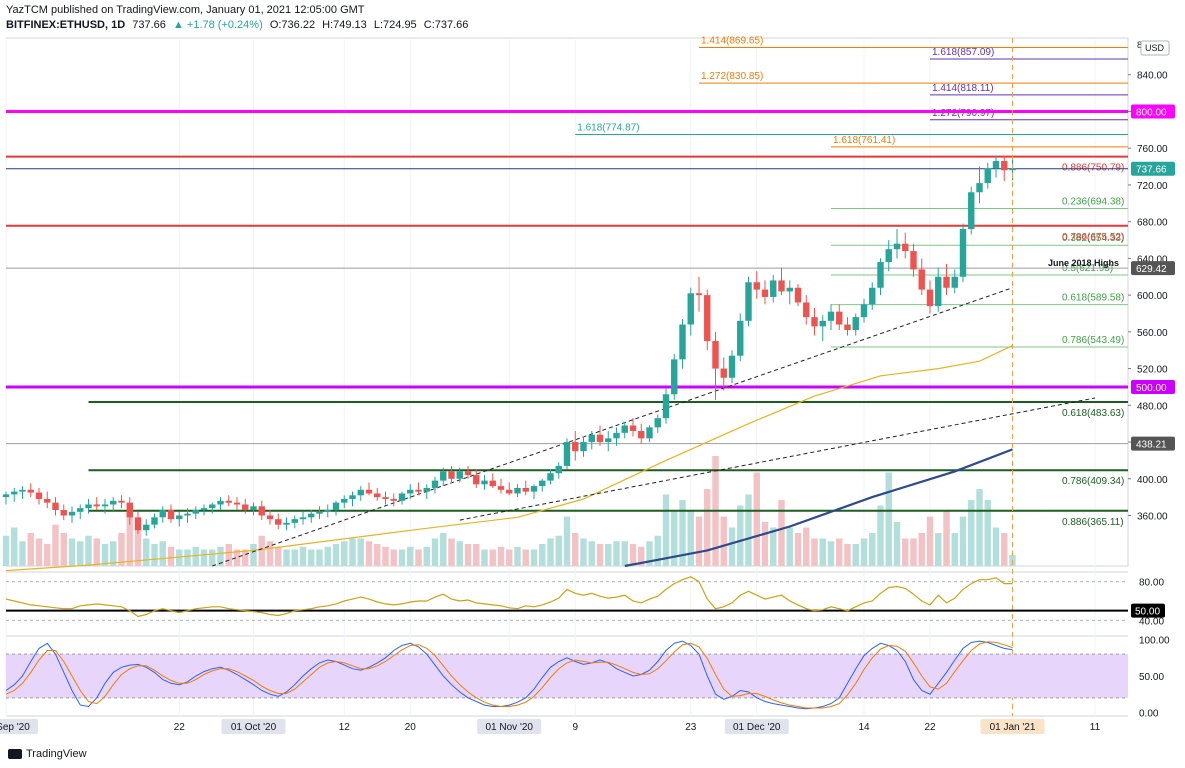  What do you see at coordinates (1152, 223) in the screenshot?
I see `price-tick-label: 680.00` at bounding box center [1152, 223].